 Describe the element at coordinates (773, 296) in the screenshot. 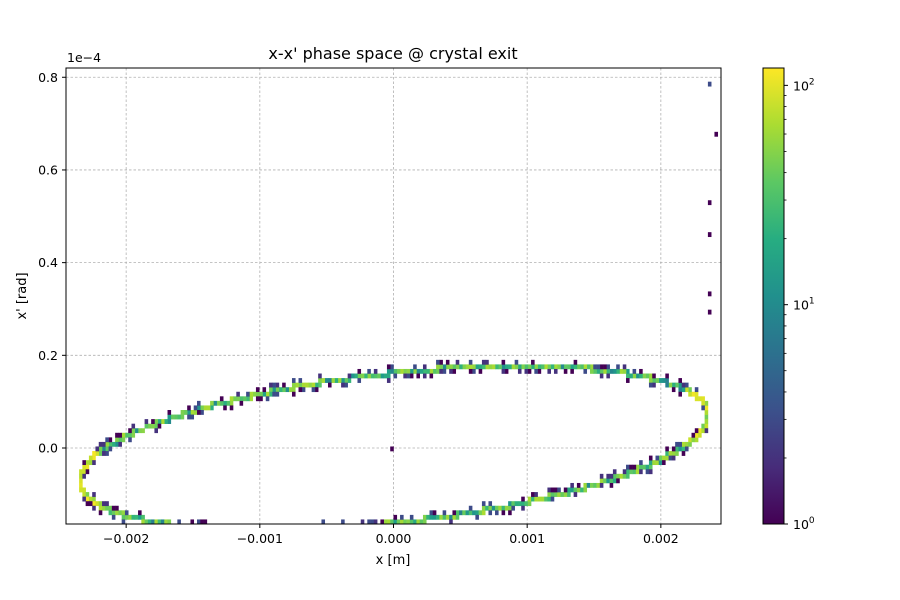

I see `colorbar-gradient` at that location.